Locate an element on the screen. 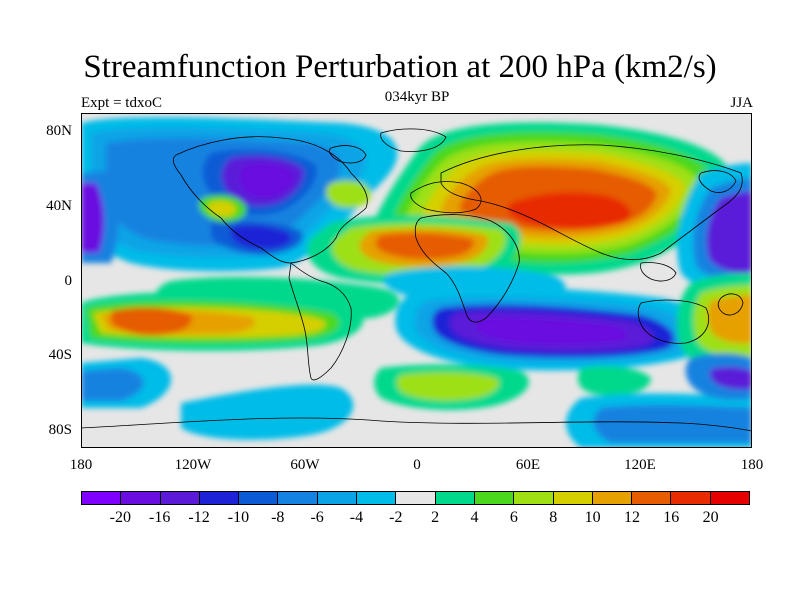 The height and width of the screenshot is (600, 800). colorbar-label: -12 is located at coordinates (199, 517).